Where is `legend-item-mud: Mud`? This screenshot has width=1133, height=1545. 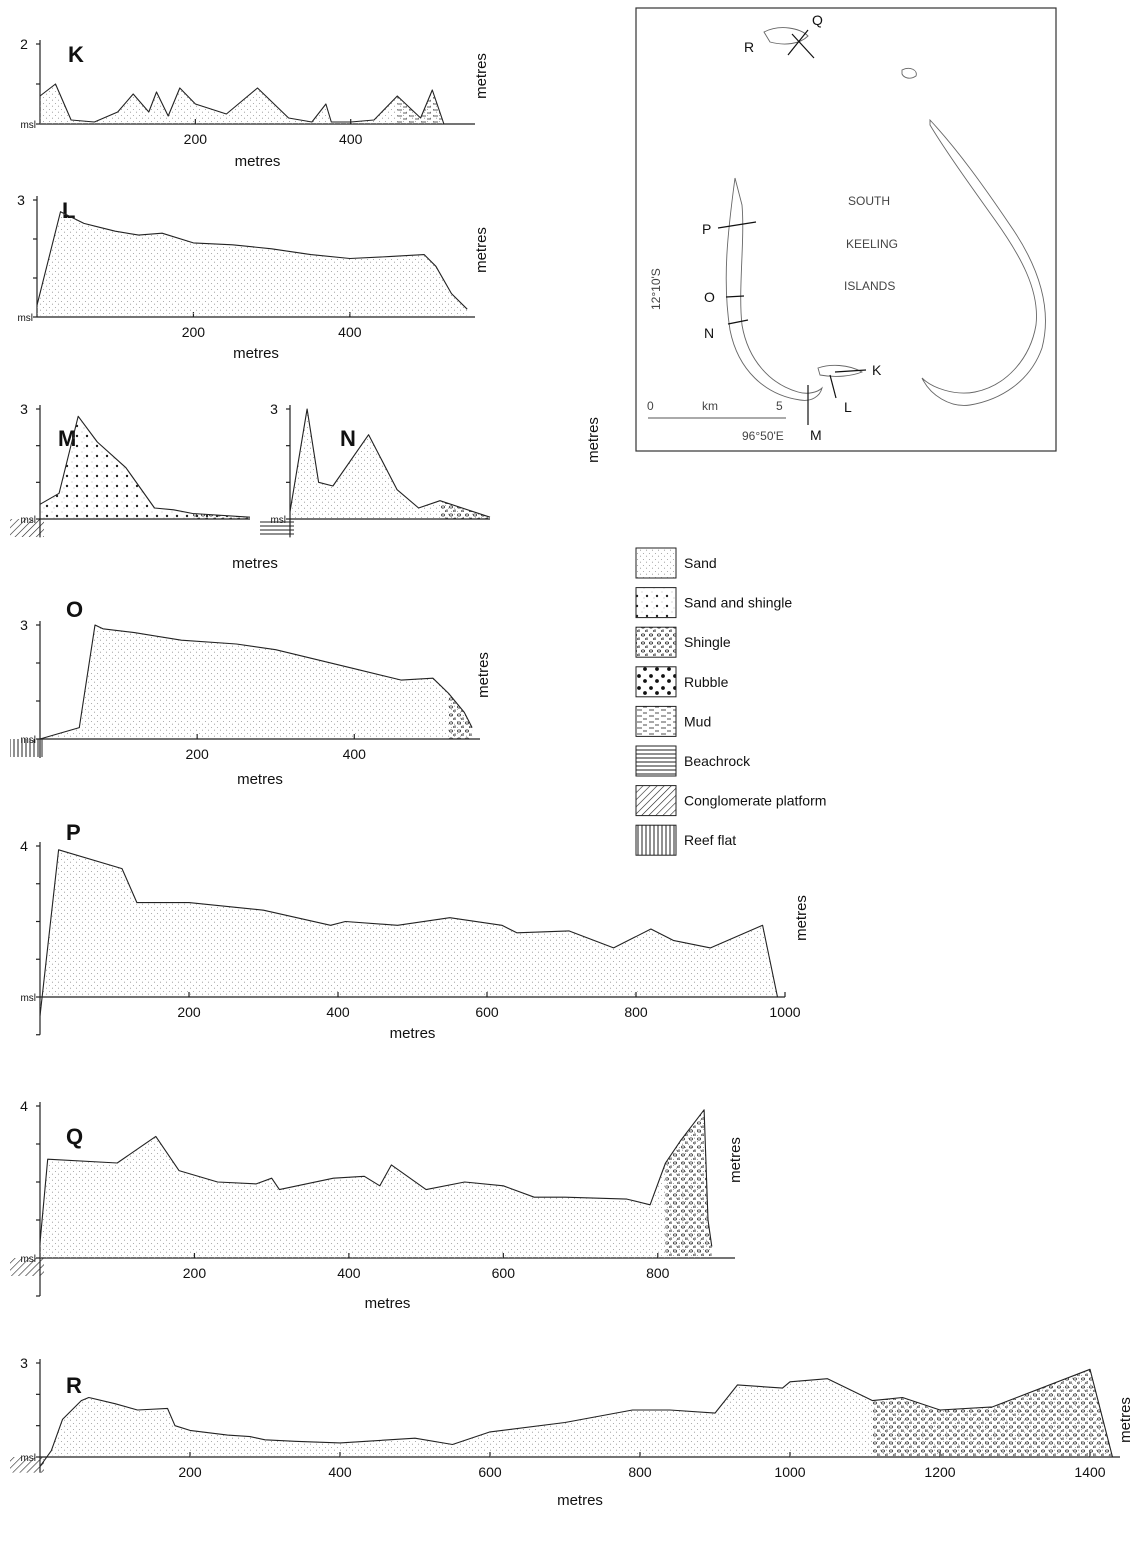 legend-item-mud: Mud is located at coordinates (673, 721).